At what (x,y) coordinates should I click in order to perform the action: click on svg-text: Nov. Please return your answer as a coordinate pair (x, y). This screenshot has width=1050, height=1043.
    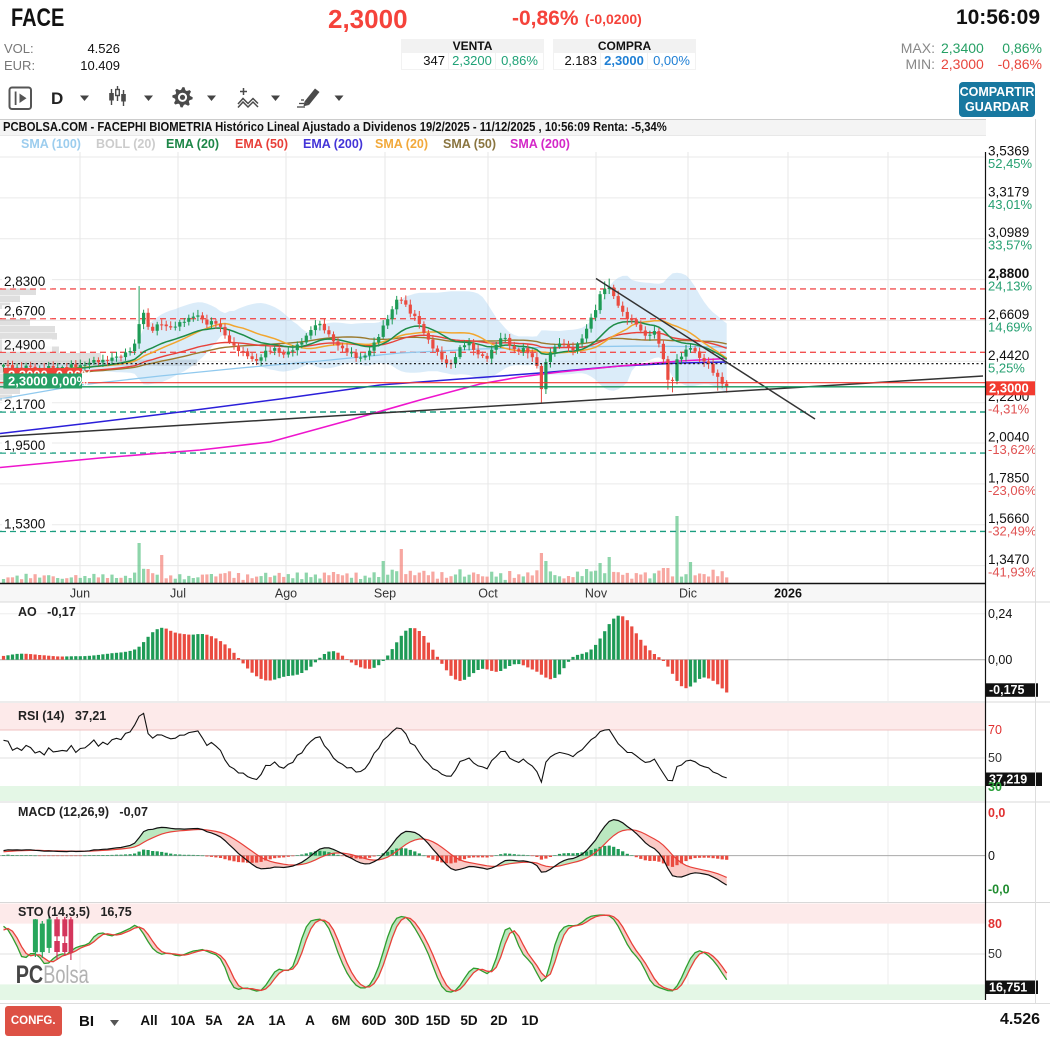
    Looking at the image, I should click on (596, 594).